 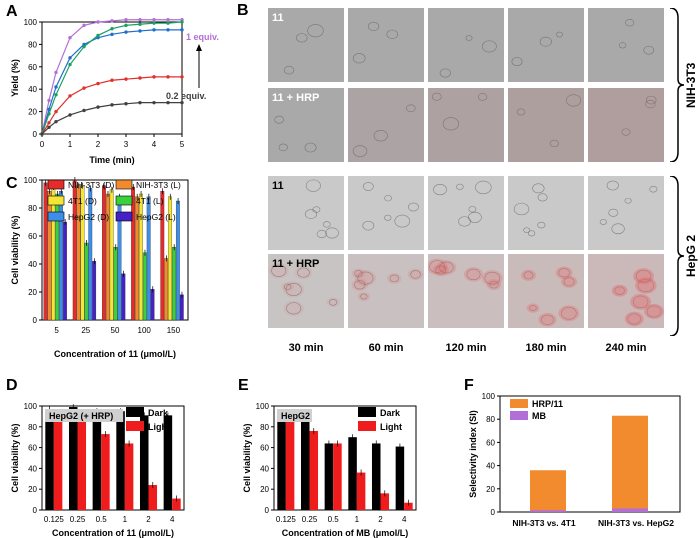 I want to click on legend-label: Dark, so click(x=390, y=413).